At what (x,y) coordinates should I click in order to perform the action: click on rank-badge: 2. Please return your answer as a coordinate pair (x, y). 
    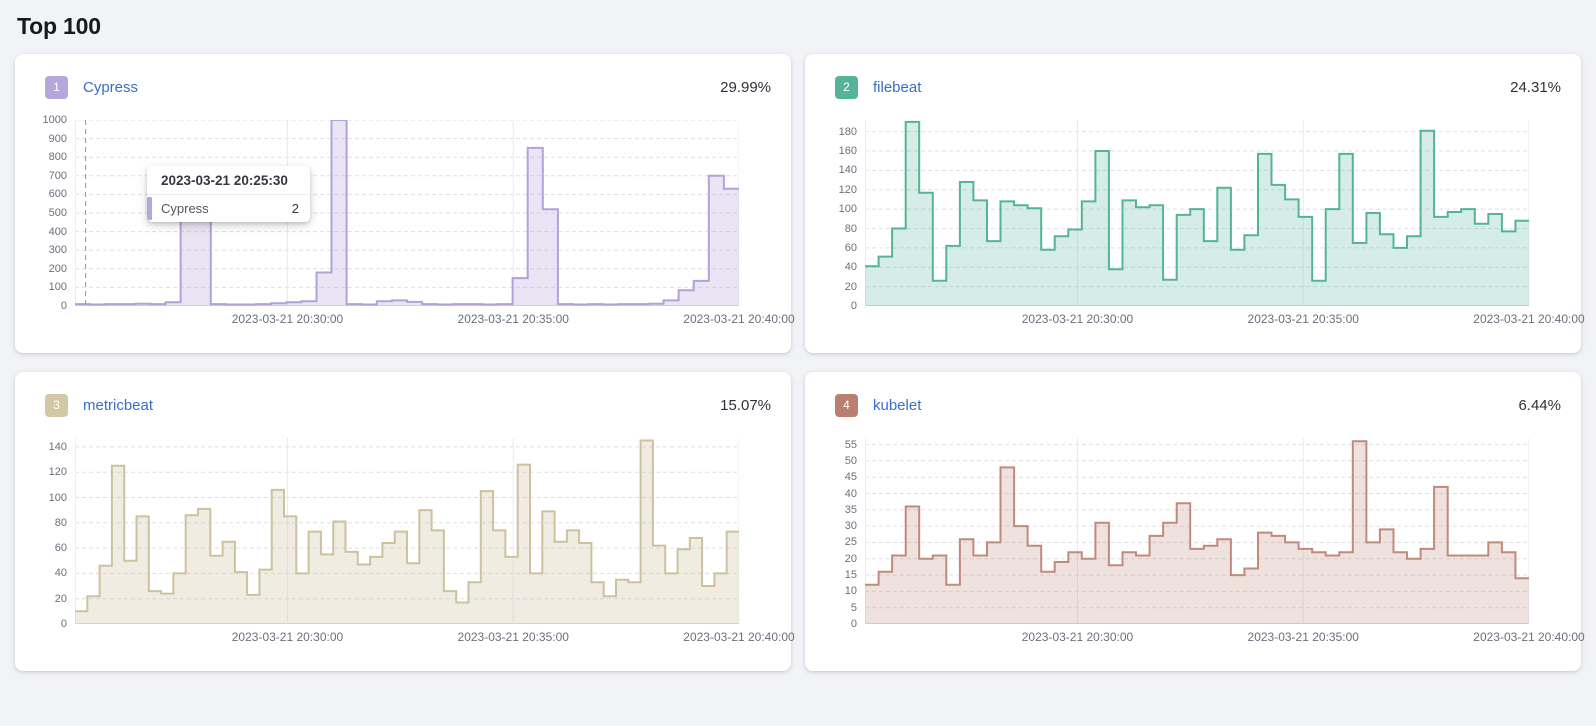
    Looking at the image, I should click on (846, 87).